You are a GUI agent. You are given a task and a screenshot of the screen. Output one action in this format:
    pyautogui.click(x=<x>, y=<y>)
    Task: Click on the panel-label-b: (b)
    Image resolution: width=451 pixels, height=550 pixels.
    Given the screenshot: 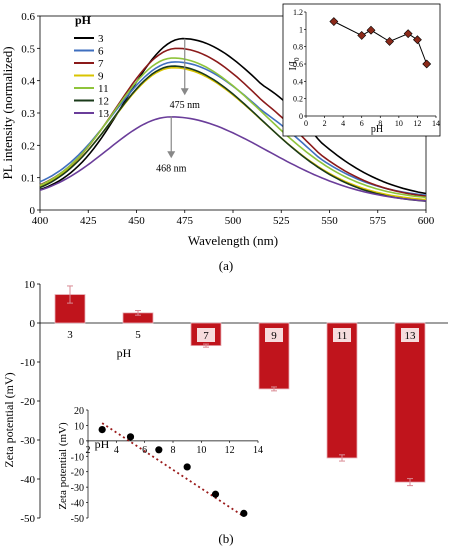 What is the action you would take?
    pyautogui.click(x=225, y=538)
    